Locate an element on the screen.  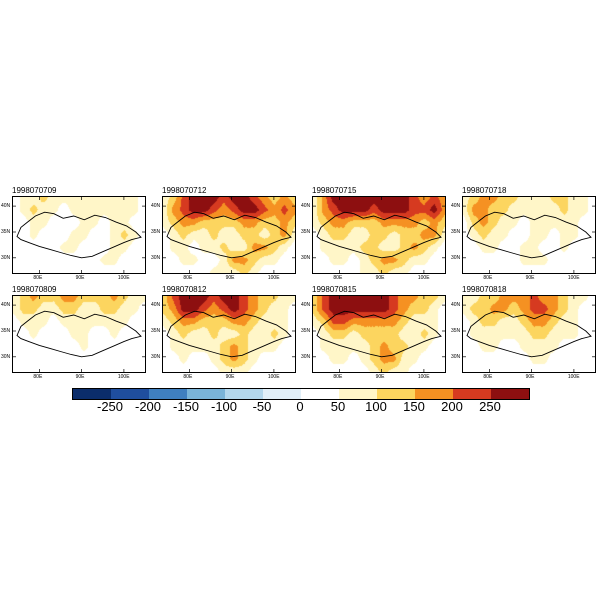
map-panel: 1998070812 40N 35N 30N 80E 90E 100E is located at coordinates (223, 332).